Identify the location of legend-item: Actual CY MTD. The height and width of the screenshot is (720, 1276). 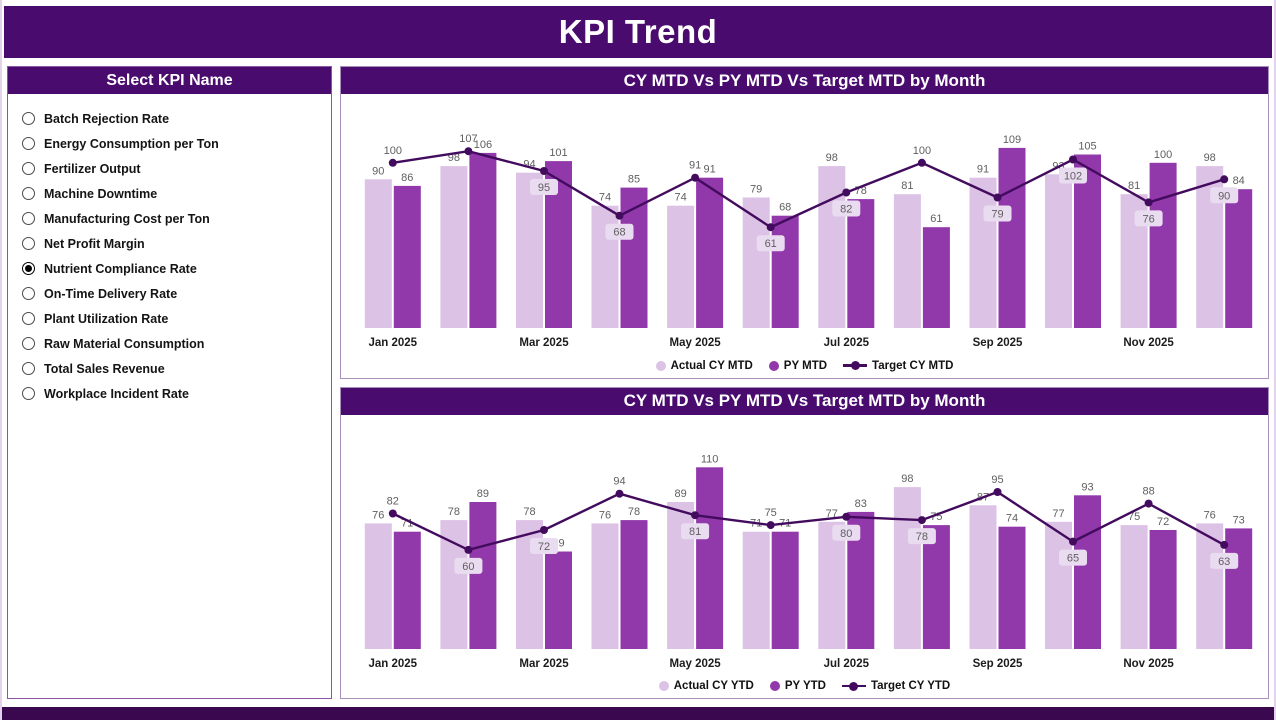
(704, 366).